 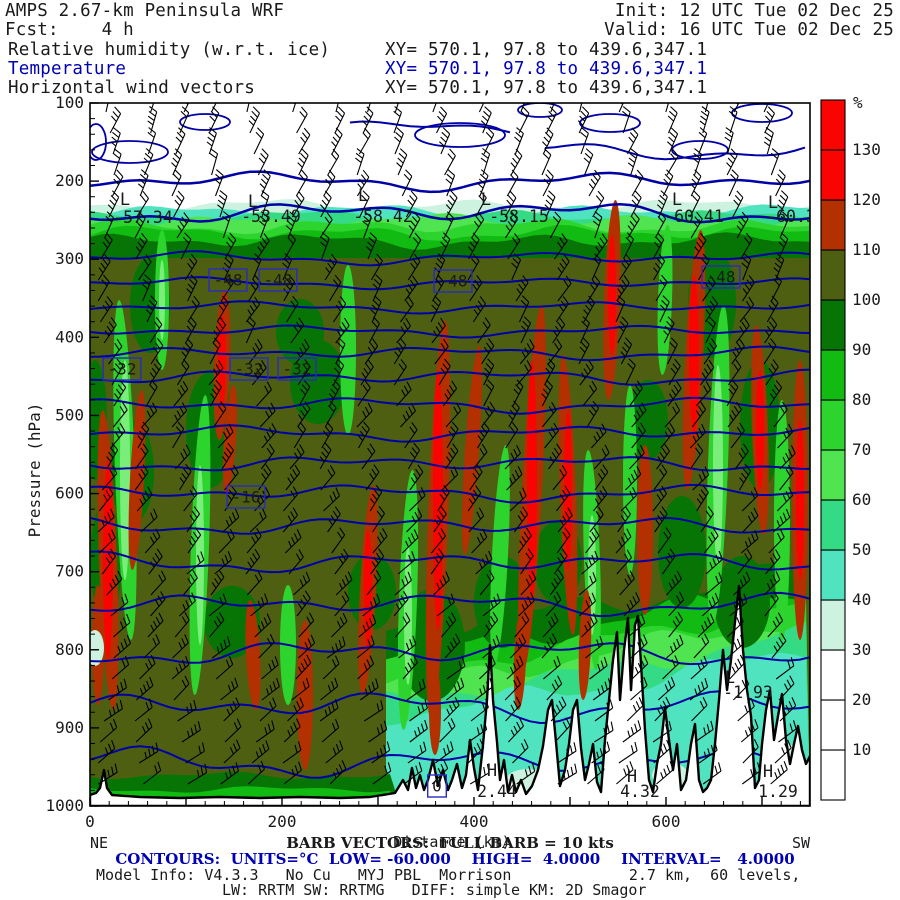 I want to click on svg-text: 50, so click(x=861, y=549).